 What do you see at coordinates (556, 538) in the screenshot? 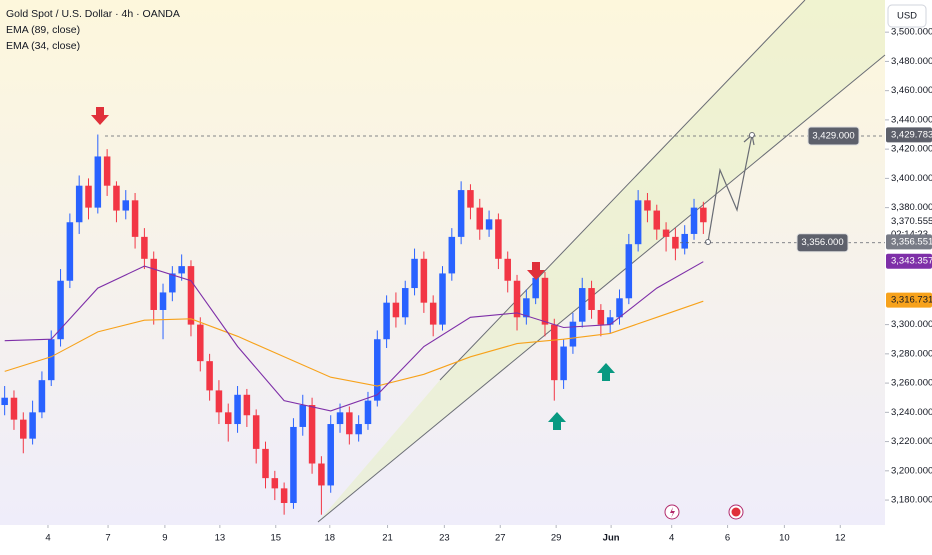
I see `x-tick-label: 29` at bounding box center [556, 538].